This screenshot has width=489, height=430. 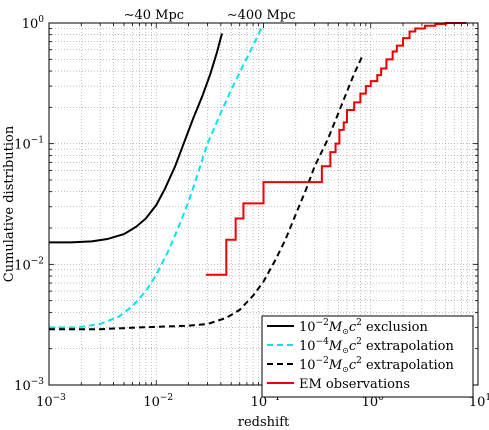 I want to click on x-tick-label: 10⁻², so click(x=158, y=401).